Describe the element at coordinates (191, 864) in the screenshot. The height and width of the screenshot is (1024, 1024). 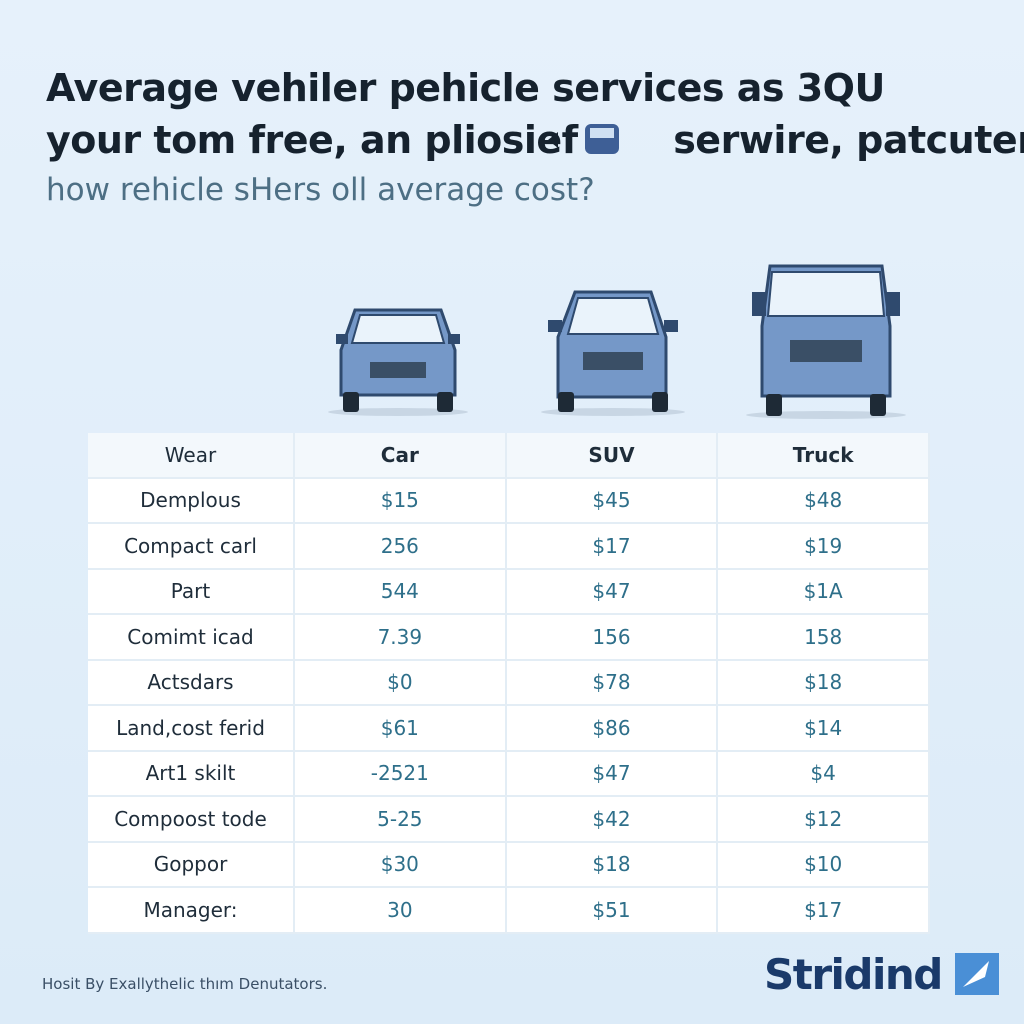
I see `row-label: Goppor` at that location.